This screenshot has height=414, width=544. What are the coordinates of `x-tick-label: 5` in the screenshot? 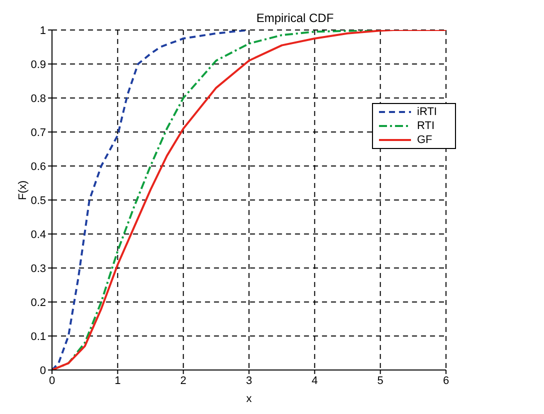 It's located at (380, 380).